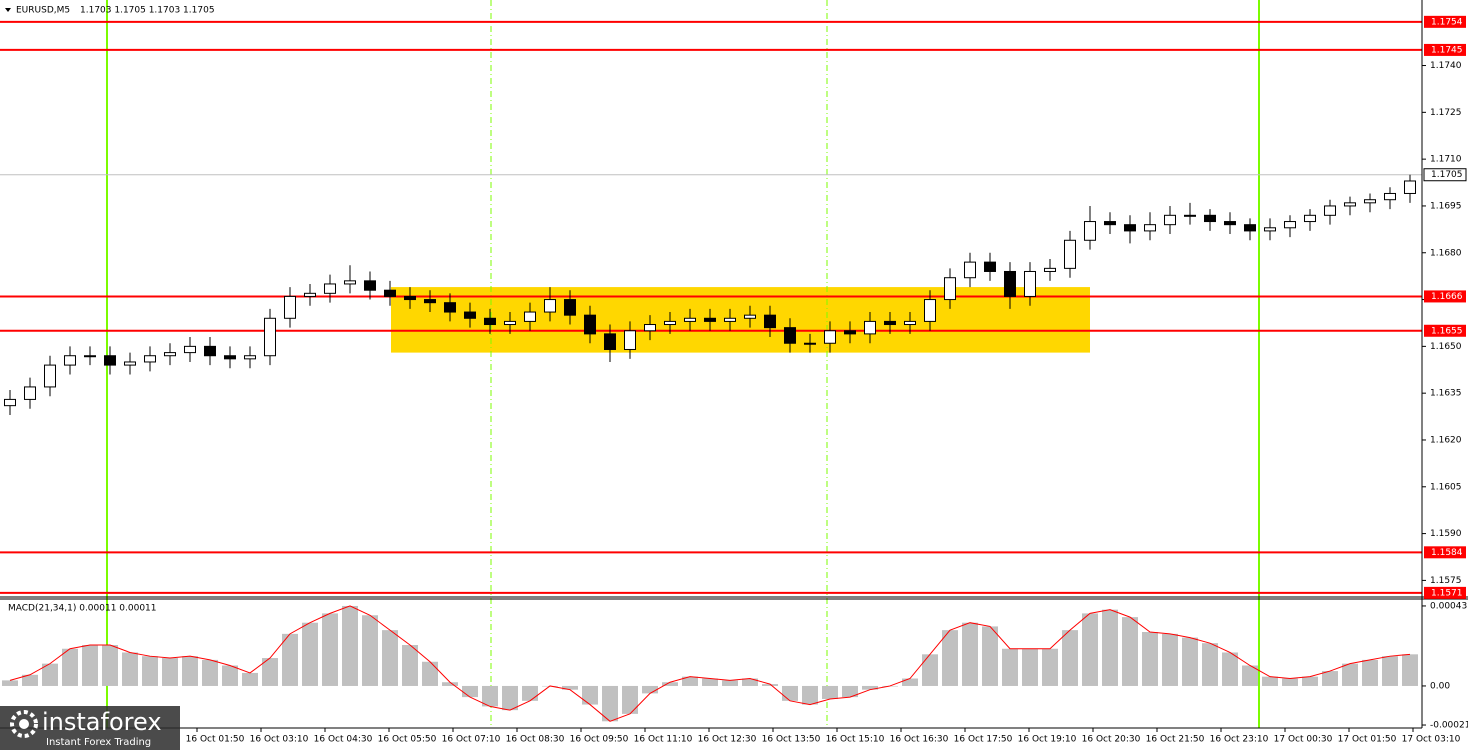 The height and width of the screenshot is (750, 1468). Describe the element at coordinates (98, 742) in the screenshot. I see `watermark-tagline: Instant Forex Trading` at that location.